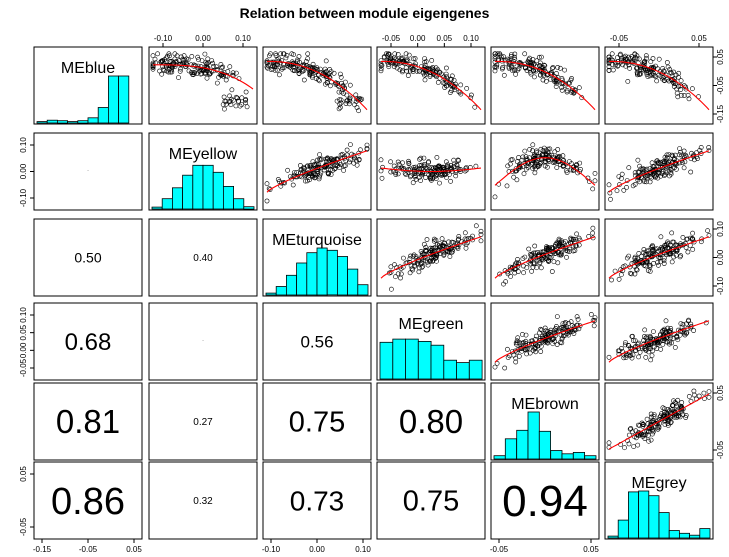 This screenshot has height=557, width=729. I want to click on panel-mebrown-mebrown: MEbrown, so click(545, 421).